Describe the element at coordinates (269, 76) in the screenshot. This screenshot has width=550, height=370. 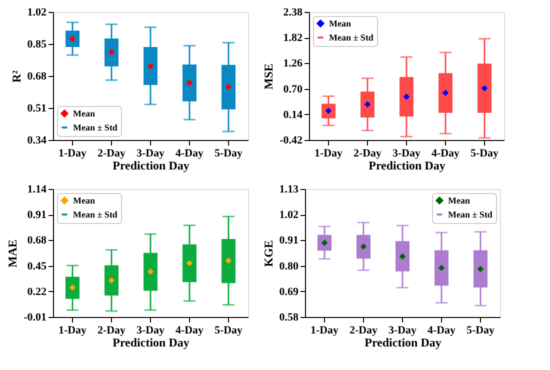
I see `y-axis-title: MSE` at that location.